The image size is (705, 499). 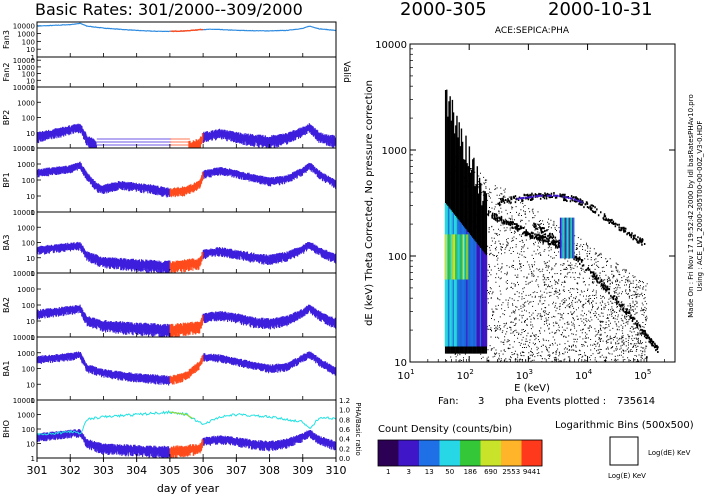 What do you see at coordinates (136, 470) in the screenshot?
I see `x-tick-label: 304` at bounding box center [136, 470].